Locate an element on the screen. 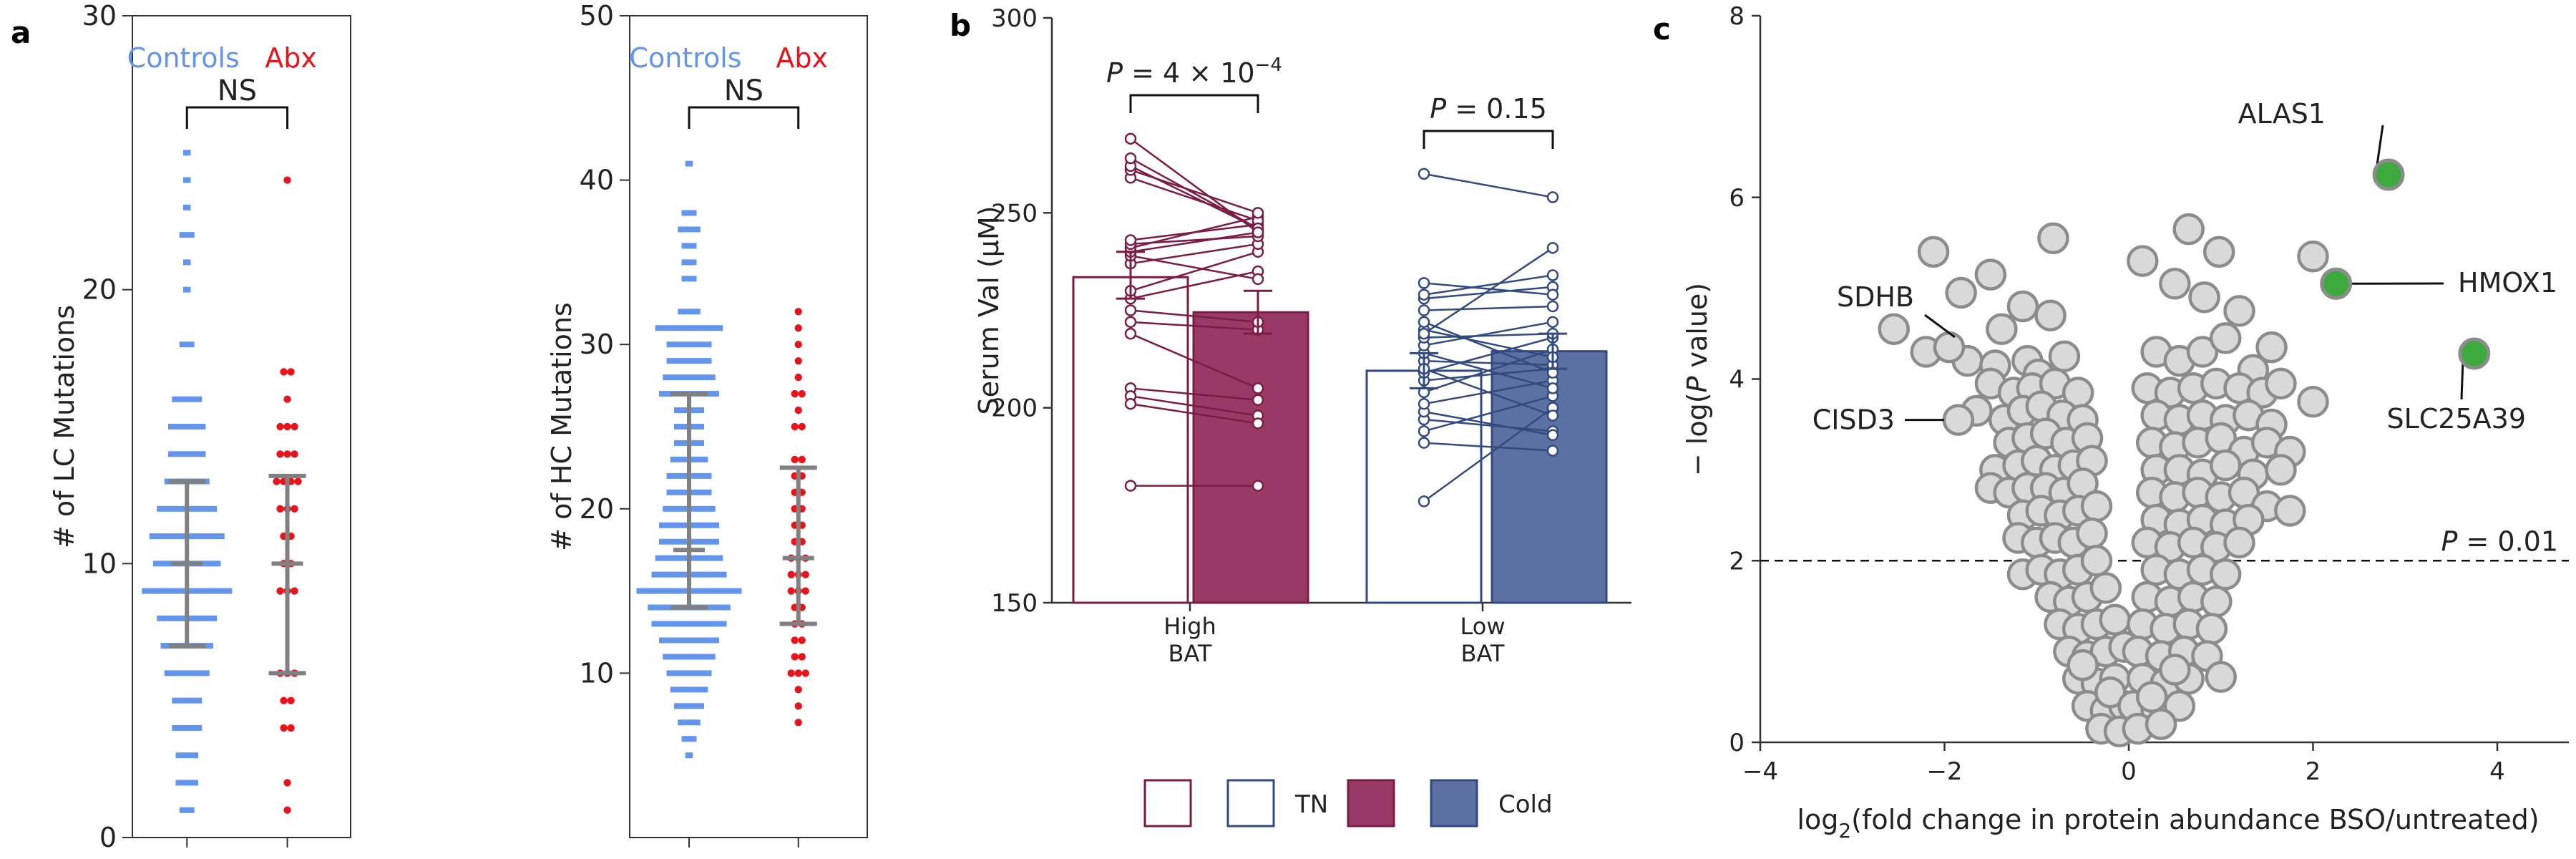 This screenshot has width=2576, height=859. data-point-cisd3 is located at coordinates (1958, 420).